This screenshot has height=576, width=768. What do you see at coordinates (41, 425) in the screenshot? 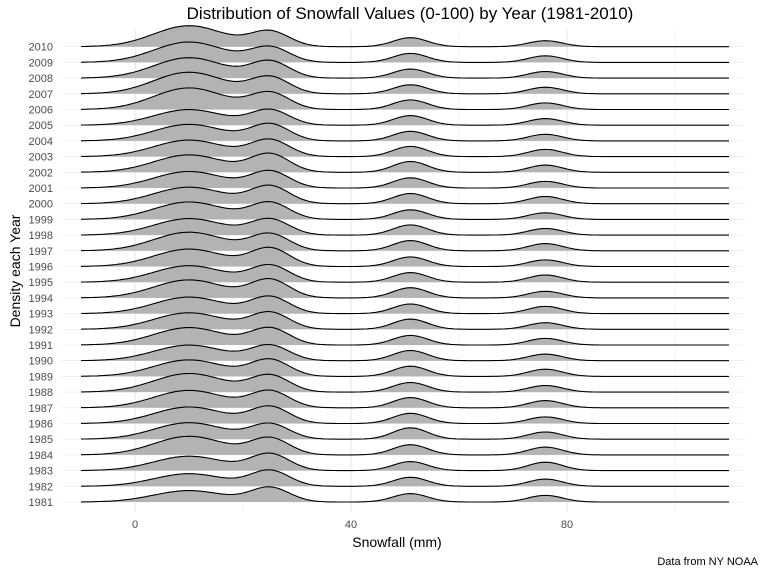
I see `y-tick-label: 1986` at bounding box center [41, 425].